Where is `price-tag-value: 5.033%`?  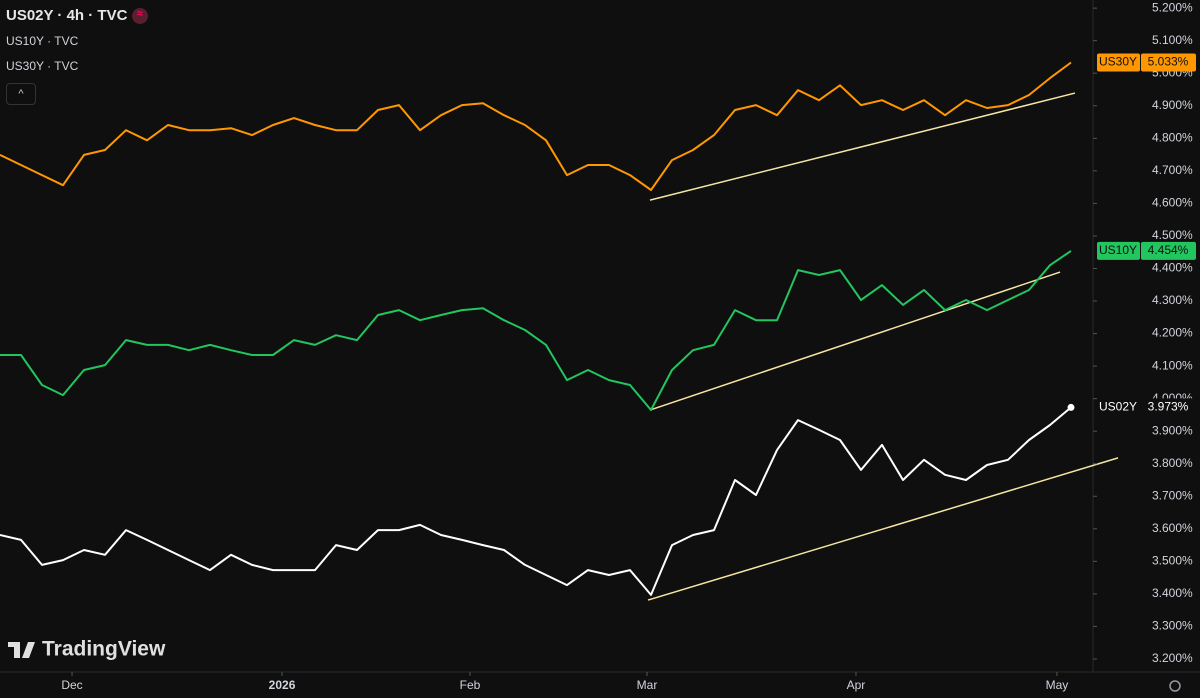
price-tag-value: 5.033% is located at coordinates (1168, 62).